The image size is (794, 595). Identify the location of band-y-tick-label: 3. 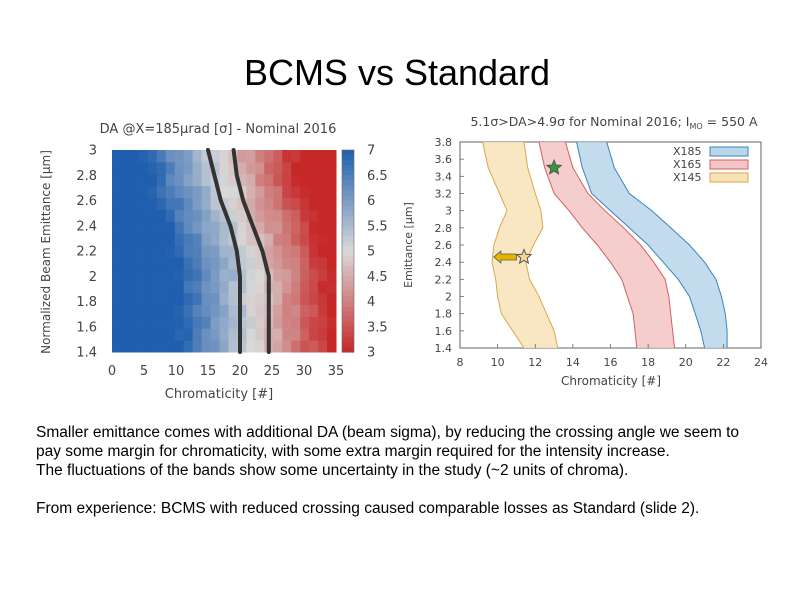
(448, 211).